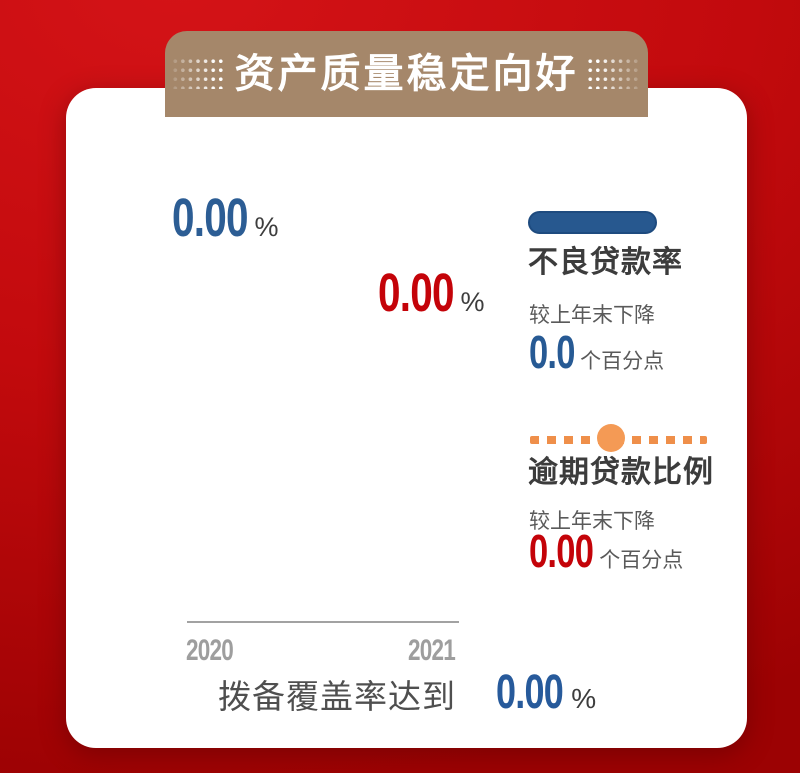 This screenshot has width=800, height=773. What do you see at coordinates (605, 262) in the screenshot?
I see `legend-title: 不良贷款率` at bounding box center [605, 262].